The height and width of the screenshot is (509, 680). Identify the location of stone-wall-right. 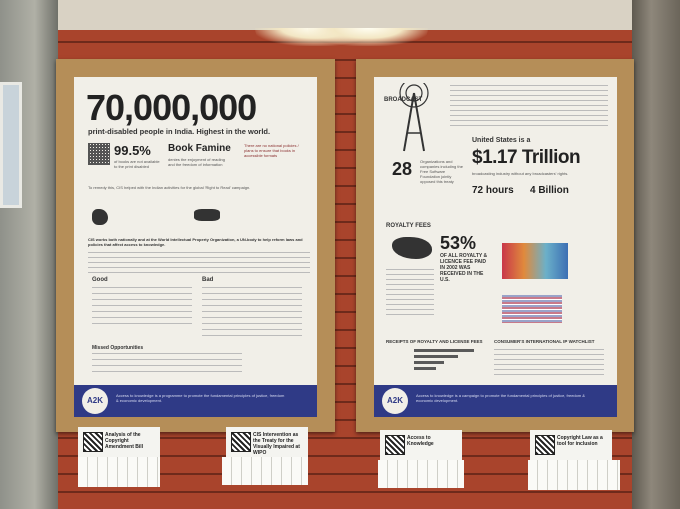
(656, 254).